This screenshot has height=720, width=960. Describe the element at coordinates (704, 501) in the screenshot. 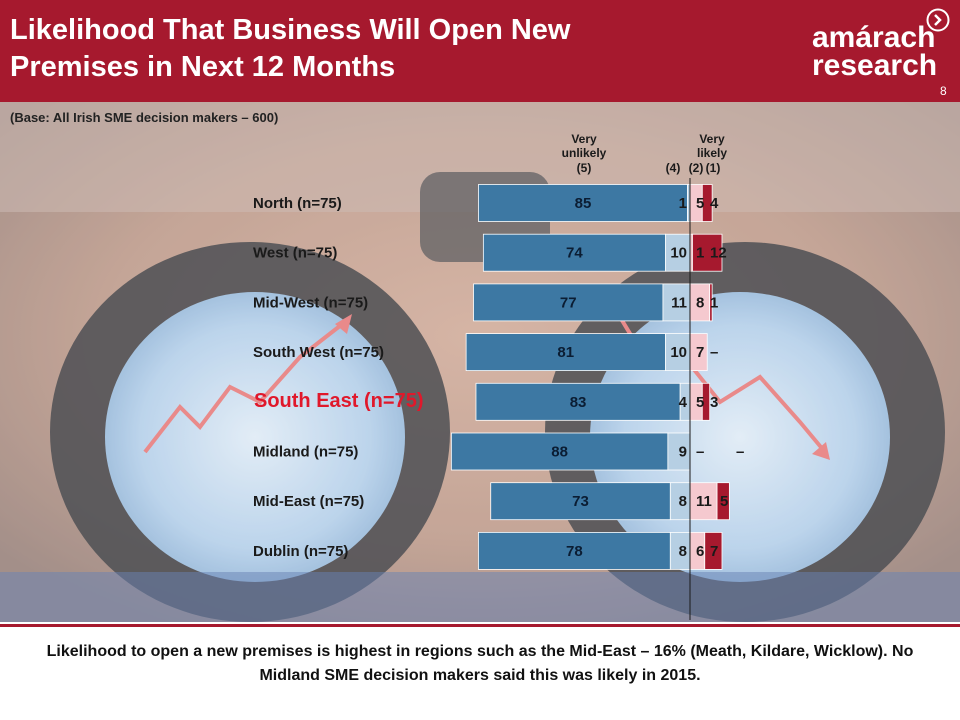

I see `data-label-2: 11` at that location.